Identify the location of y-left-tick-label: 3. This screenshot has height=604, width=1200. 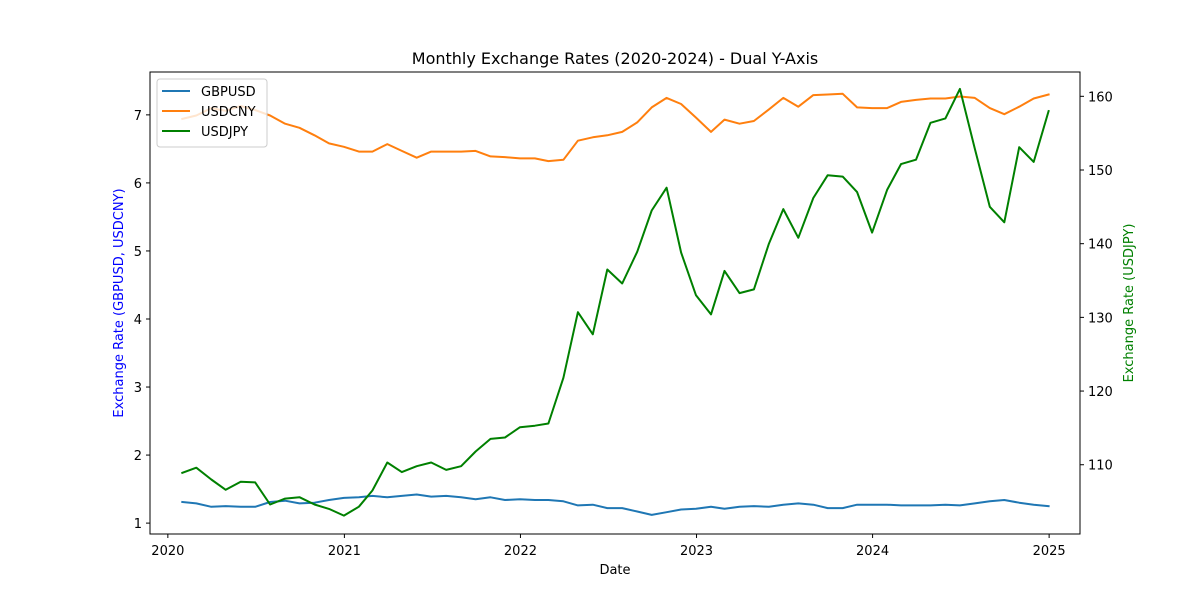
(138, 388).